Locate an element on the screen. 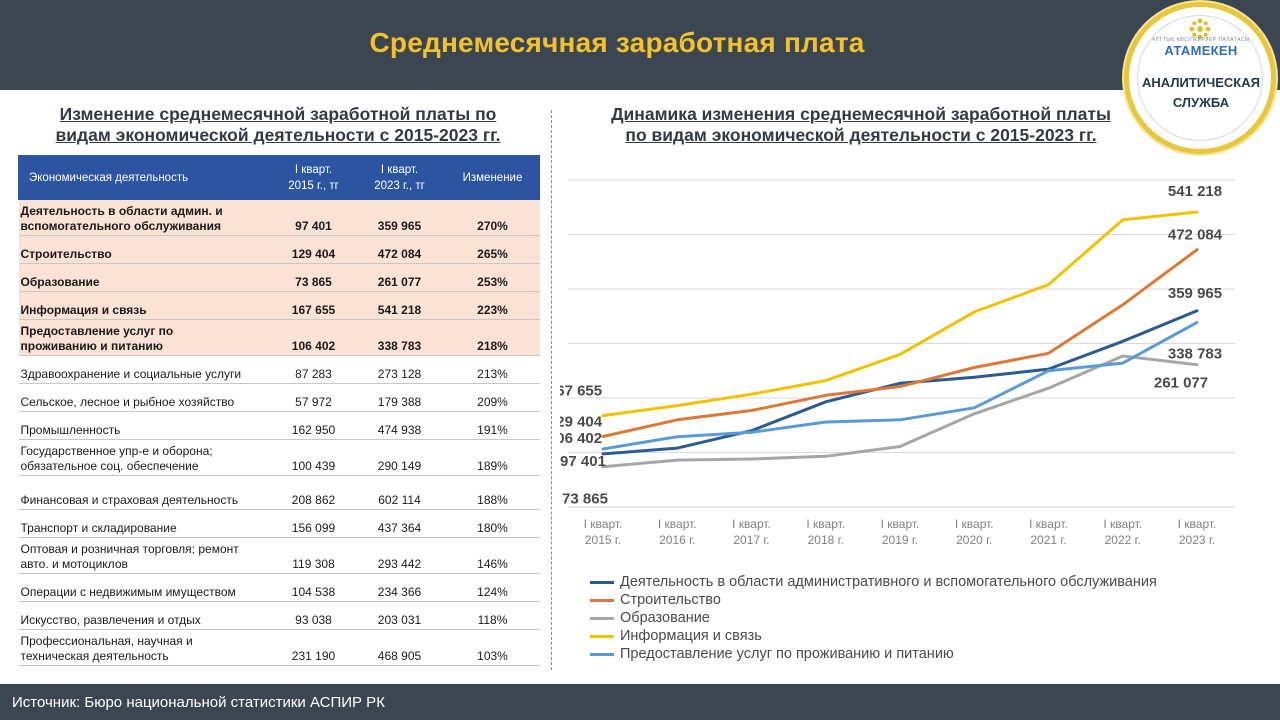 The height and width of the screenshot is (720, 1280). end-value-label: 359 965 is located at coordinates (1195, 293).